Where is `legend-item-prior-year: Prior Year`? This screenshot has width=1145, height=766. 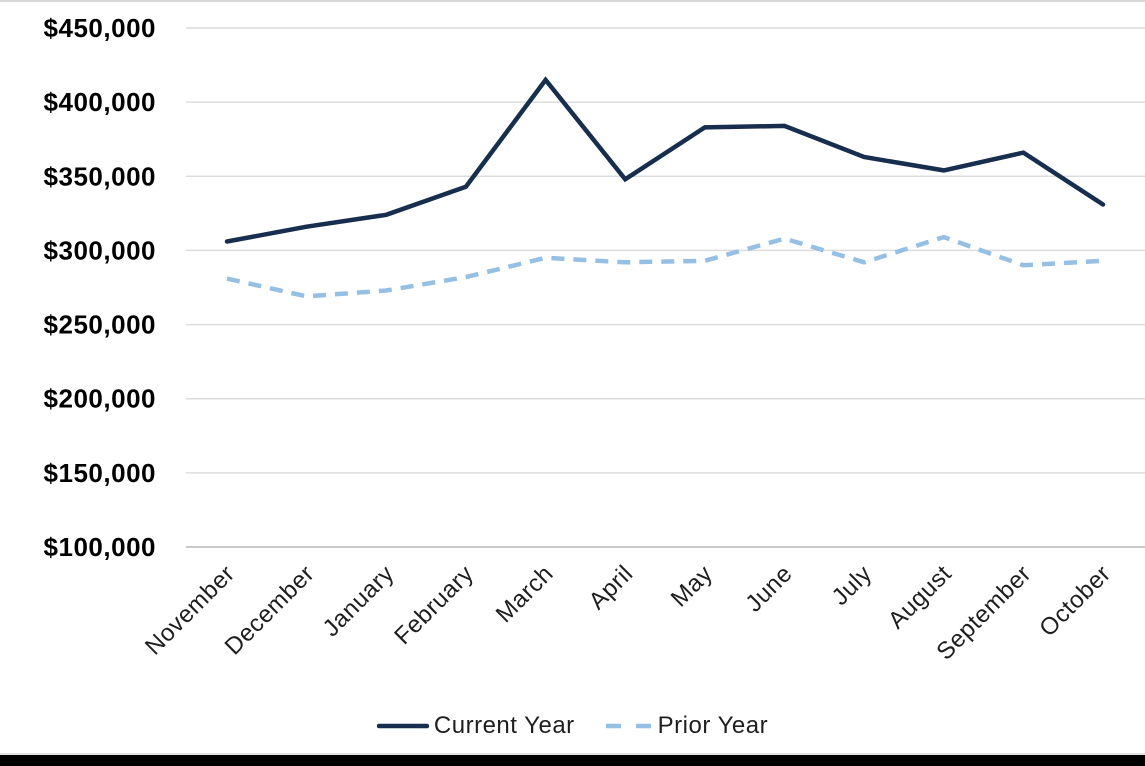
legend-item-prior-year: Prior Year is located at coordinates (686, 726).